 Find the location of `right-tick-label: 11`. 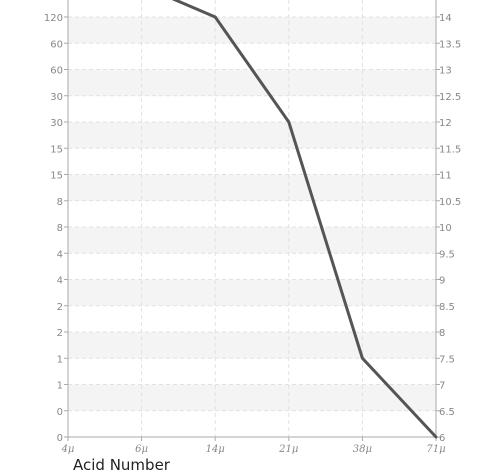

right-tick-label: 11 is located at coordinates (445, 176).